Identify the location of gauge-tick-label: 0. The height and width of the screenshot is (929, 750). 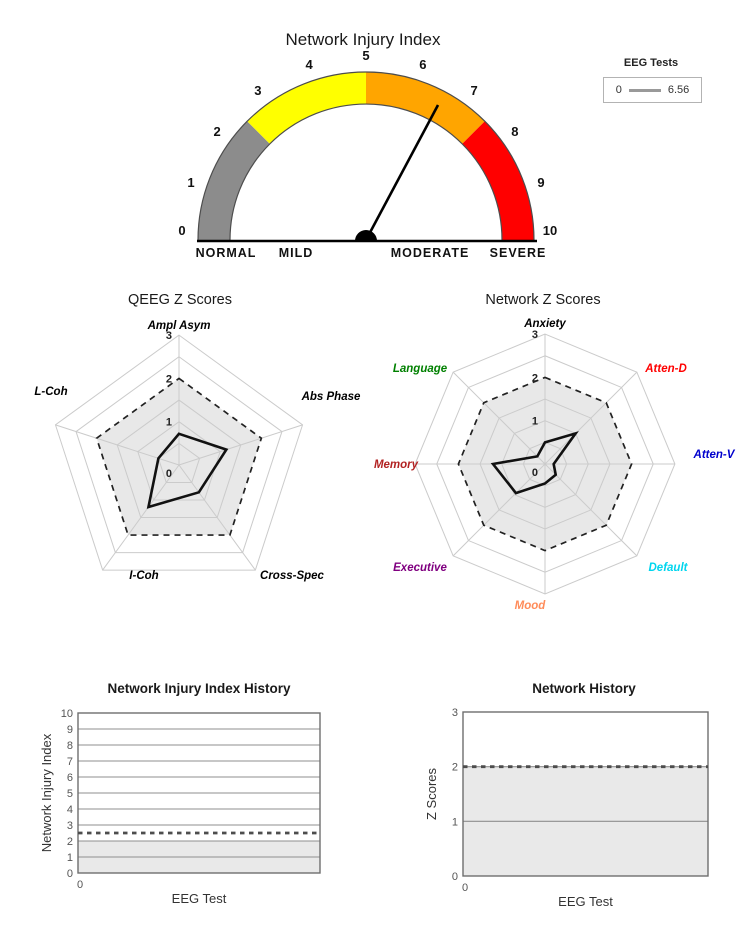
(181, 230).